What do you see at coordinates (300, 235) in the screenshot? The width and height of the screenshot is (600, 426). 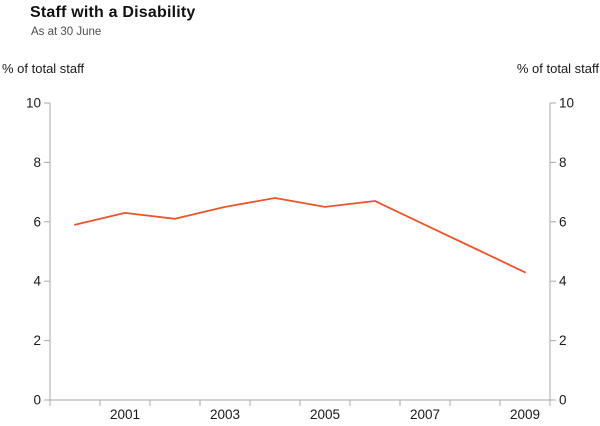 I see `disability-series-line` at bounding box center [300, 235].